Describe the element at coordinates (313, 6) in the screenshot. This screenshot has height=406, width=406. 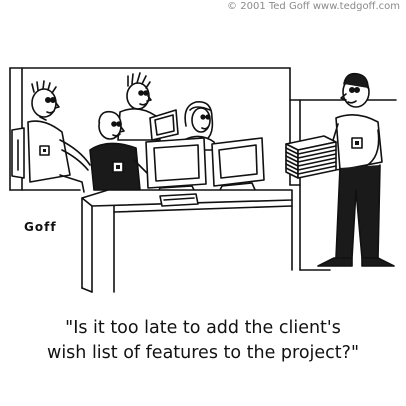
I see `copyright-notice: © 2001 Ted Goff www.tedgoff.com` at that location.